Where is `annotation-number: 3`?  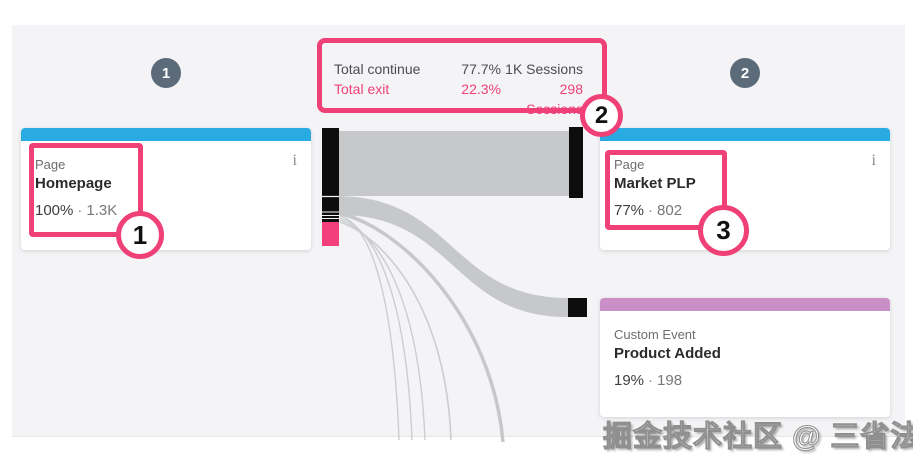
annotation-number: 3 is located at coordinates (723, 230).